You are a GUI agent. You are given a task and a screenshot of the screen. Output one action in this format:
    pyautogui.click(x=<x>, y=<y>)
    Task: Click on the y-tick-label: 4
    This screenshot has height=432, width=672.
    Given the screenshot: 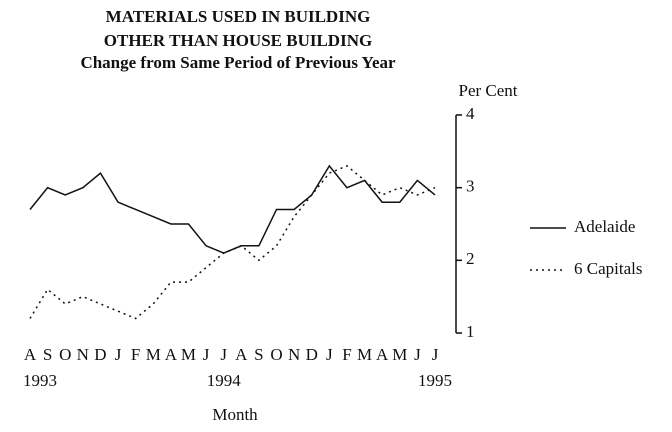 What is the action you would take?
    pyautogui.click(x=470, y=113)
    